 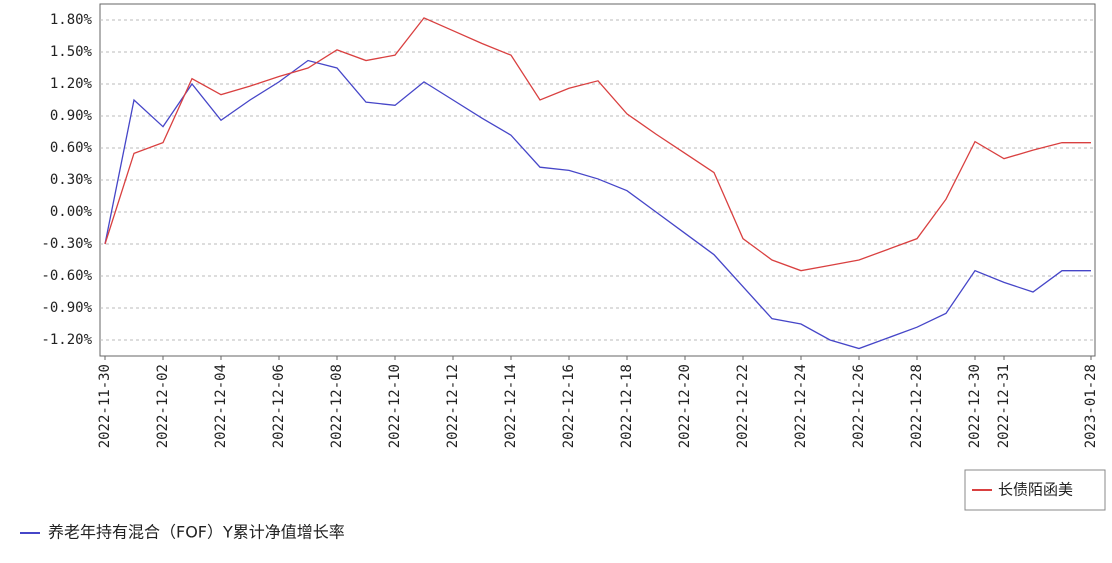 What do you see at coordinates (221, 406) in the screenshot?
I see `x-tick-label: 2022-12-04` at bounding box center [221, 406].